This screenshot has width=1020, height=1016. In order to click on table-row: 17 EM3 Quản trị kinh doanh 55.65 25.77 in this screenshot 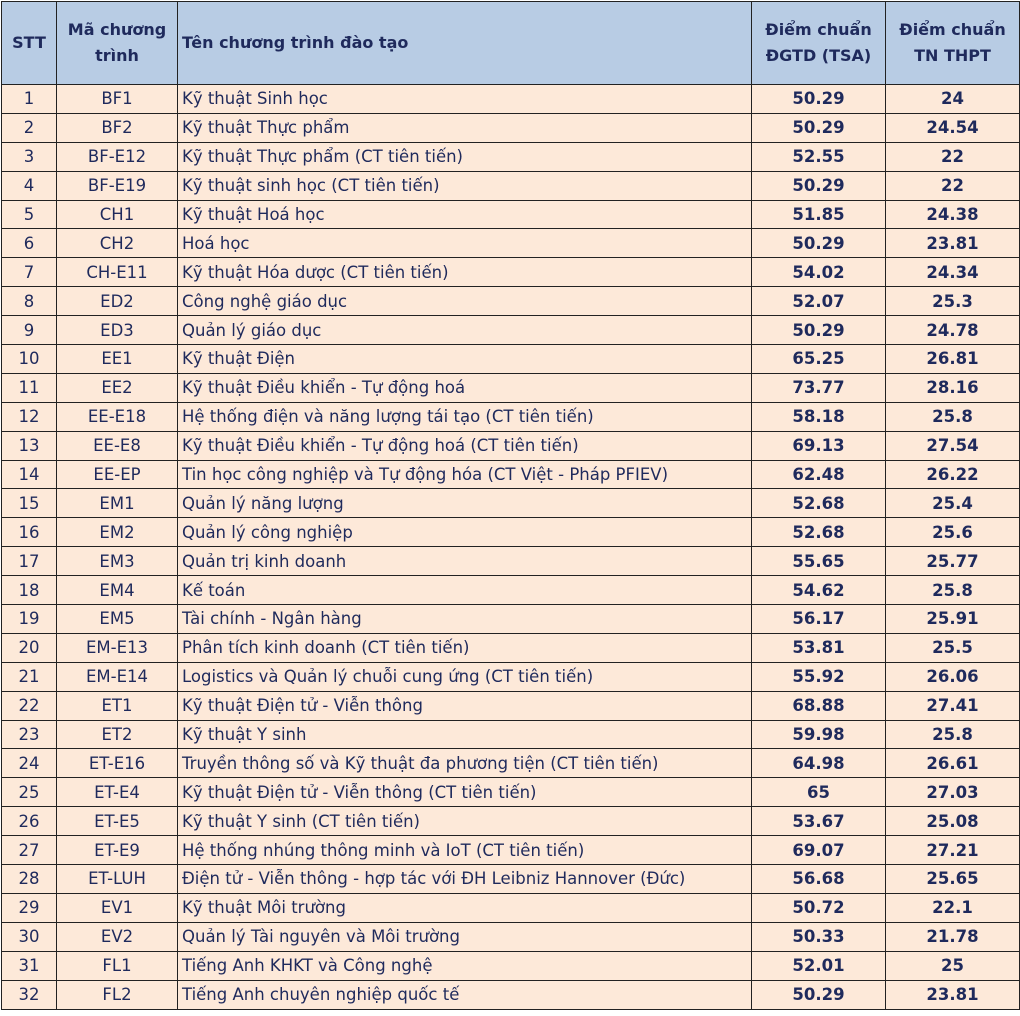, I will do `click(510, 561)`.